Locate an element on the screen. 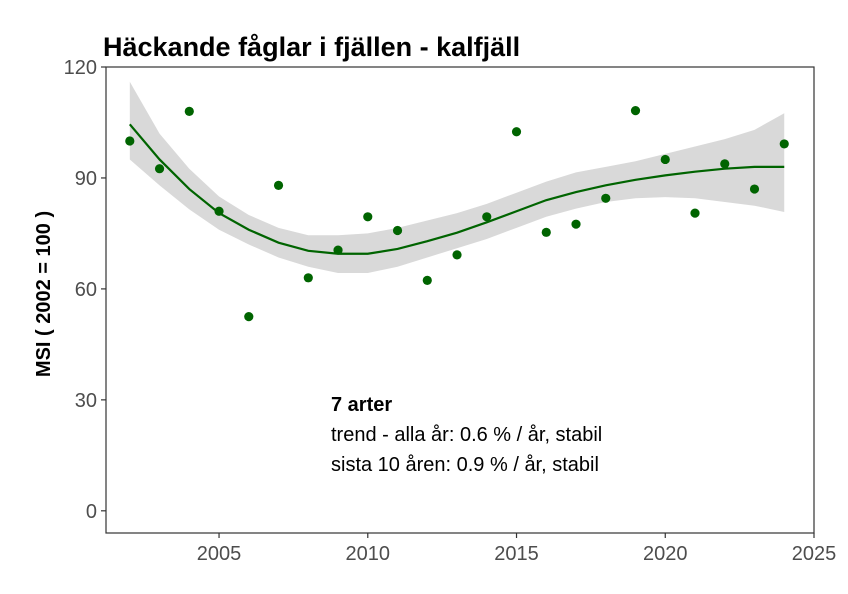  y-tick-label: 30 is located at coordinates (86, 401).